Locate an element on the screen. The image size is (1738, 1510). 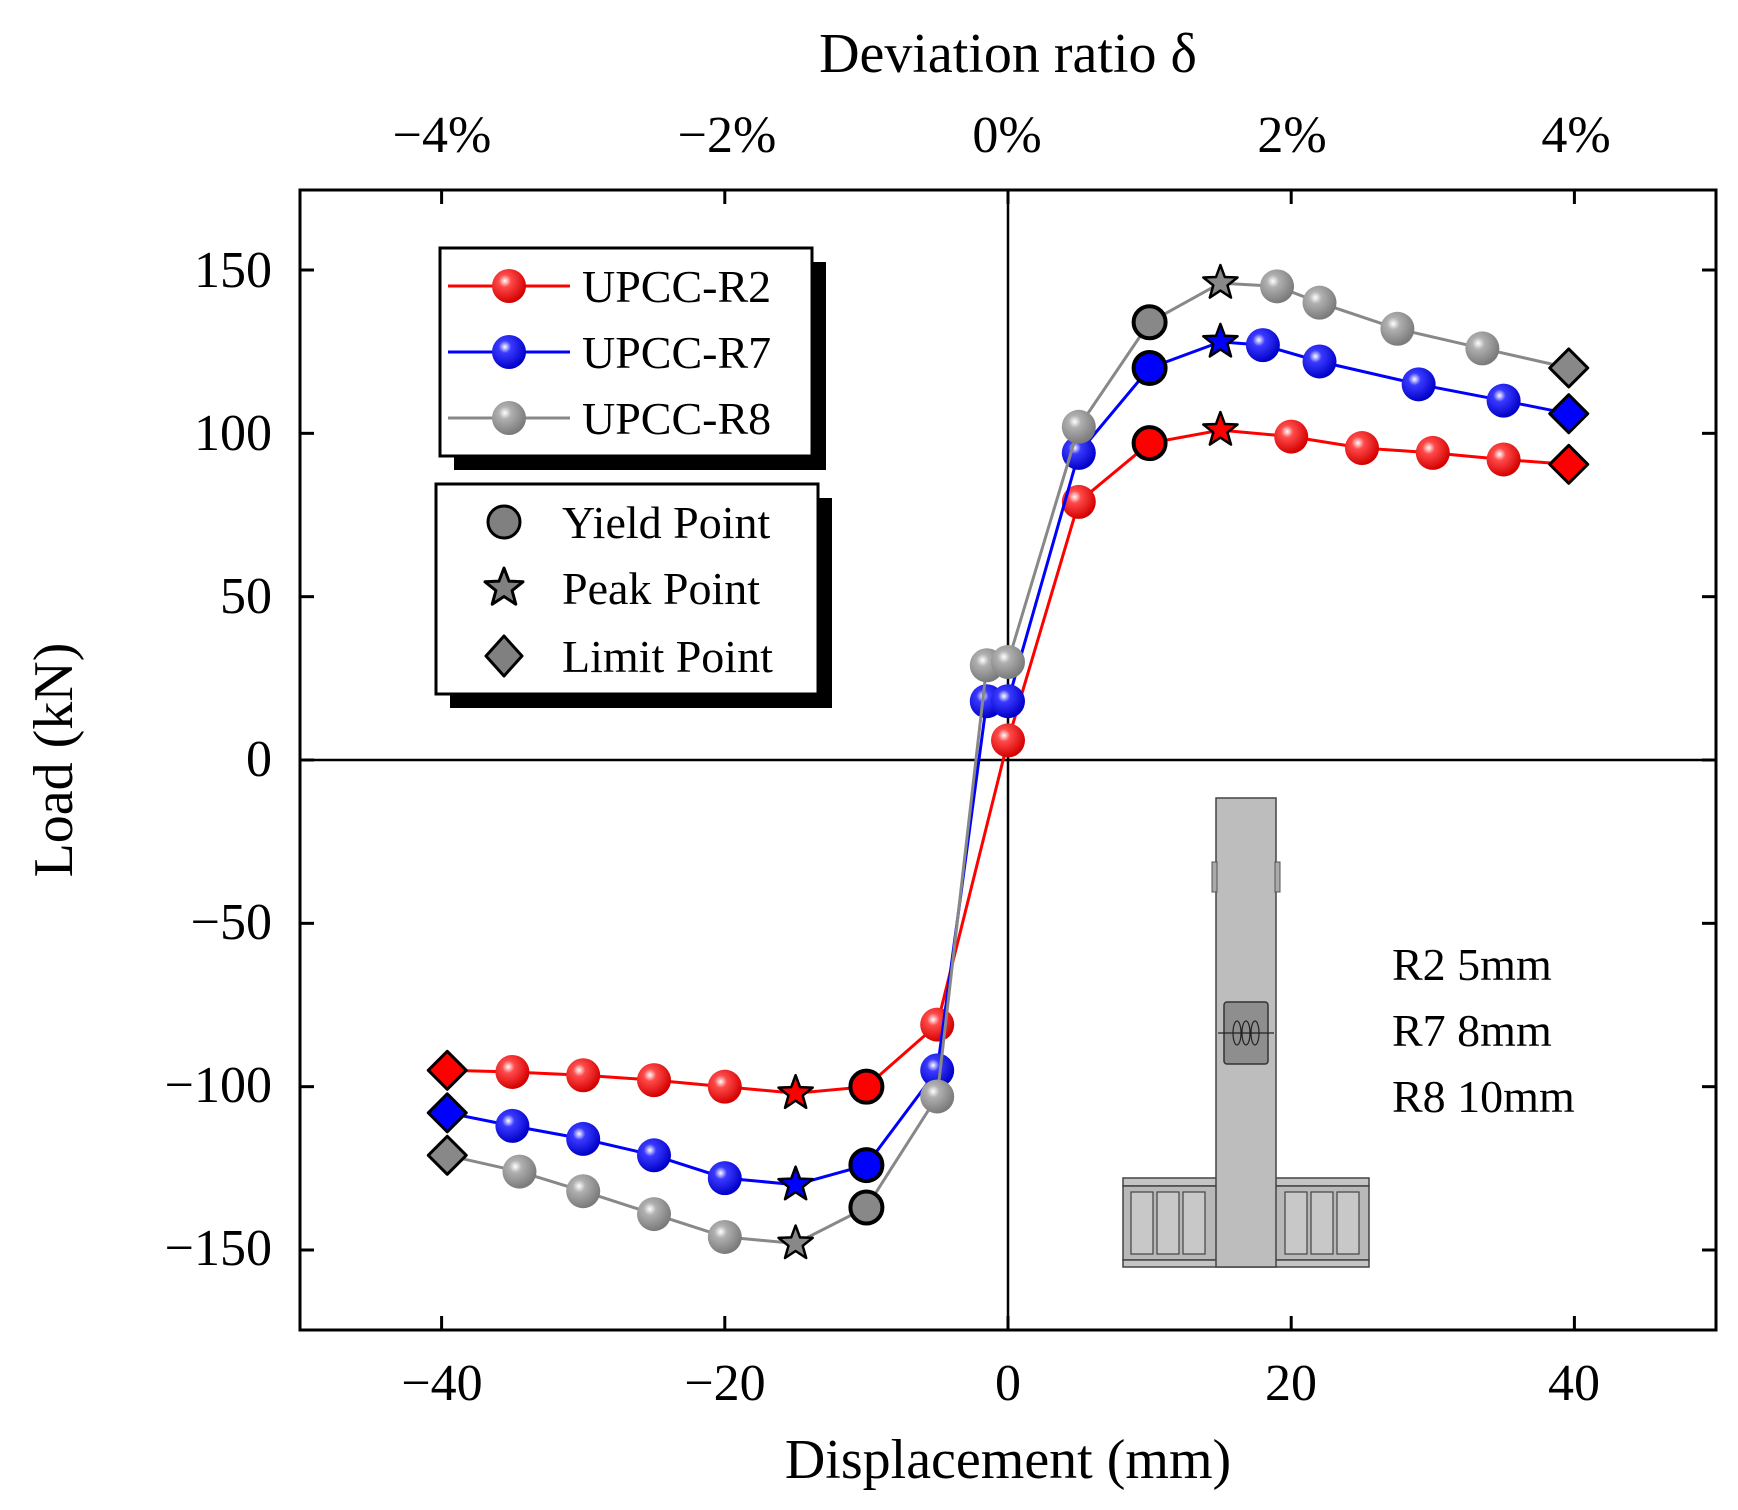
legend-label: UPCC-R2 is located at coordinates (676, 286).